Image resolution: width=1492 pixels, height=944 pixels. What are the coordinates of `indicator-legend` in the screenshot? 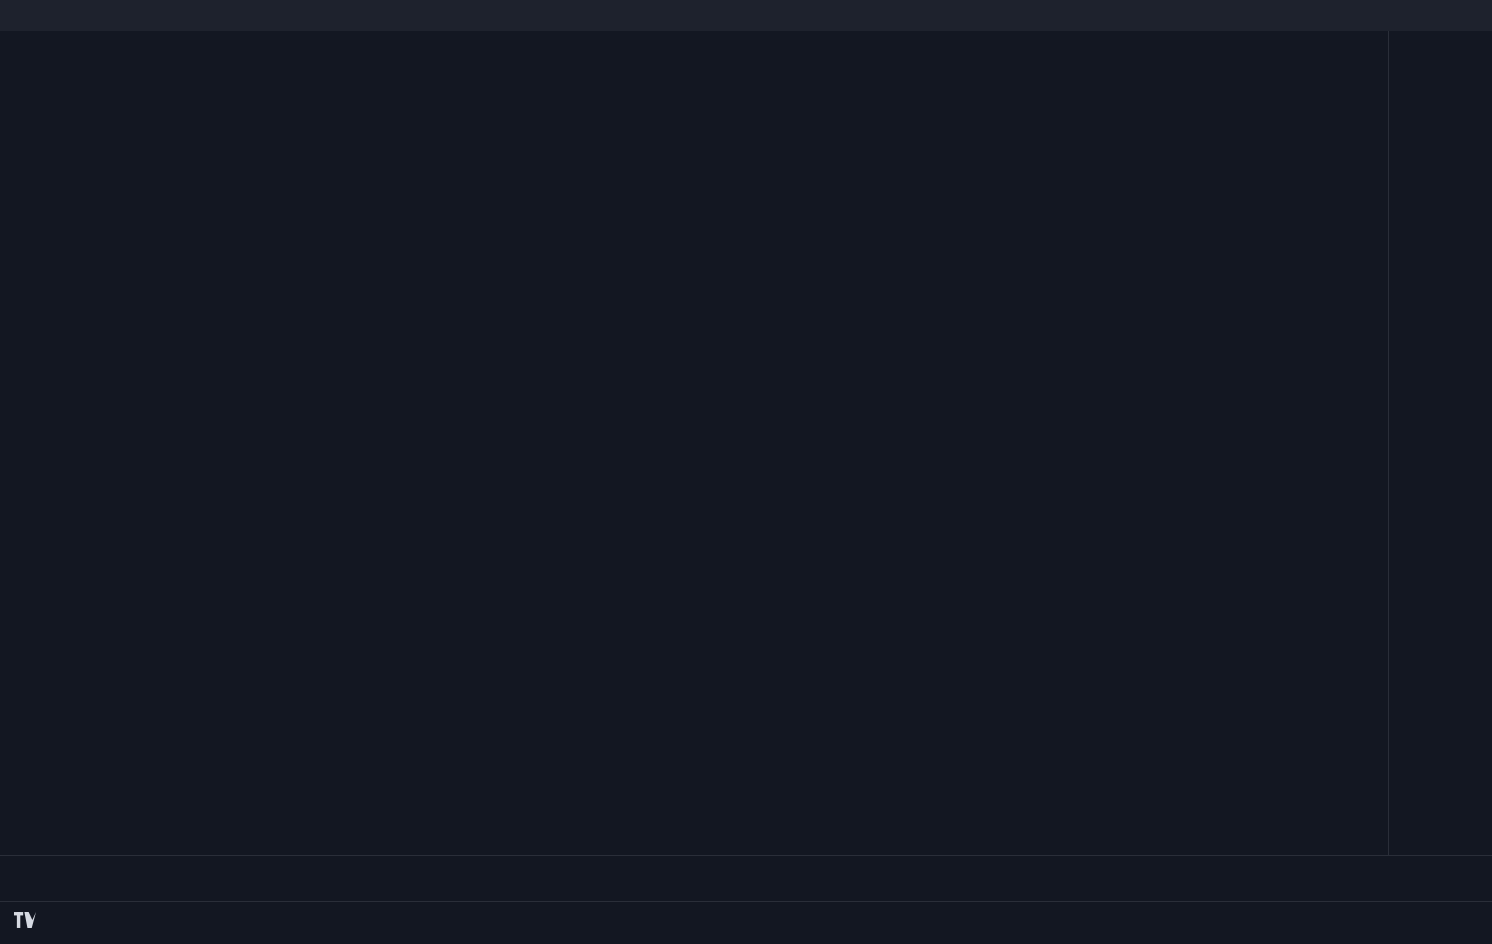 It's located at (21, 84).